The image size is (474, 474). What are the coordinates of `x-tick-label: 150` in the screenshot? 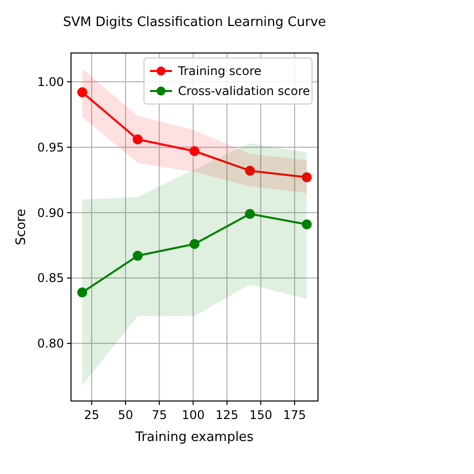 It's located at (260, 415).